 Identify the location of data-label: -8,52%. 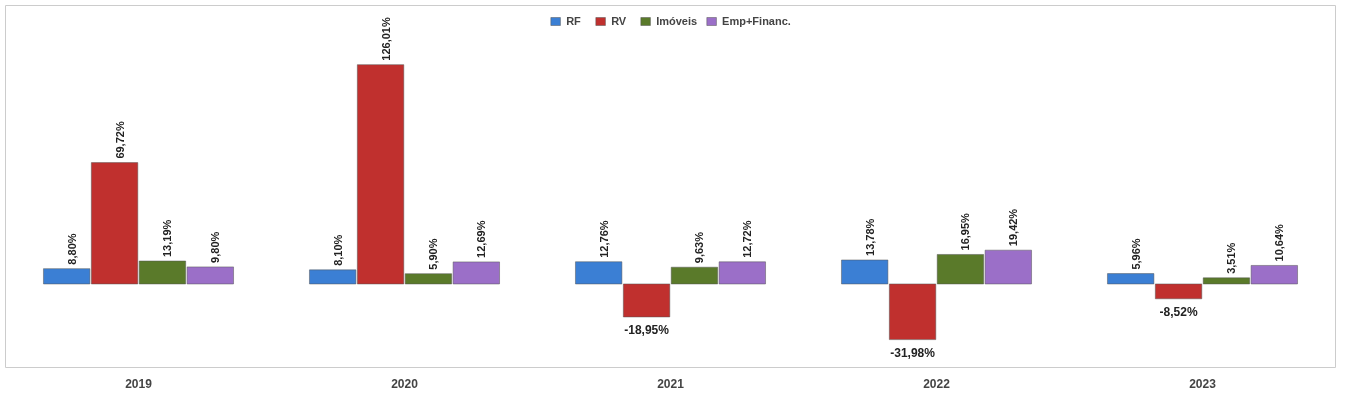
(1178, 311).